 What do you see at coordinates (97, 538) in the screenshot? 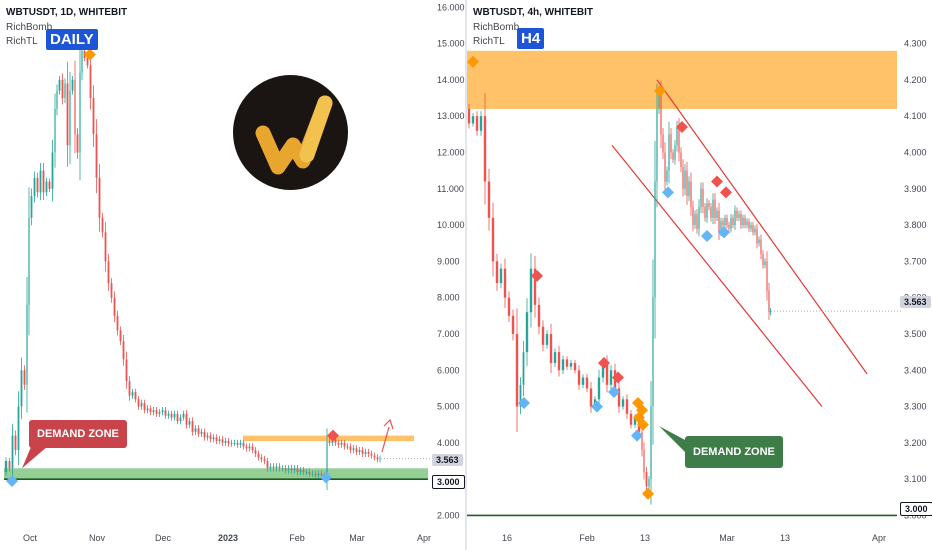
I see `x-tick-label: Nov` at bounding box center [97, 538].